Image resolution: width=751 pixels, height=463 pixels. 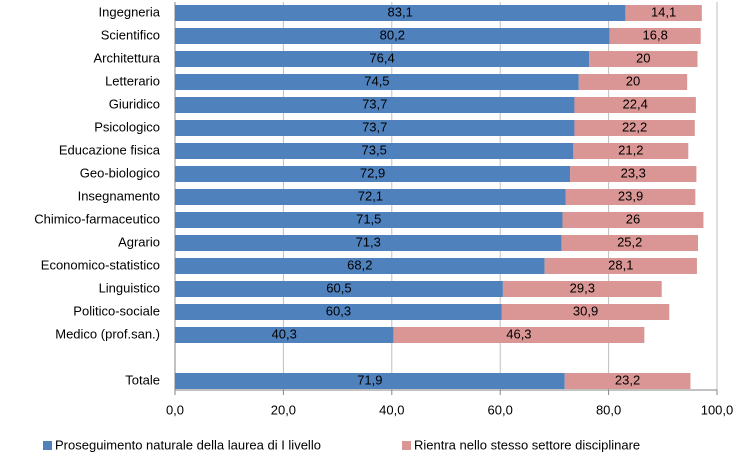 What do you see at coordinates (142, 379) in the screenshot?
I see `y-tick-label: Totale` at bounding box center [142, 379].